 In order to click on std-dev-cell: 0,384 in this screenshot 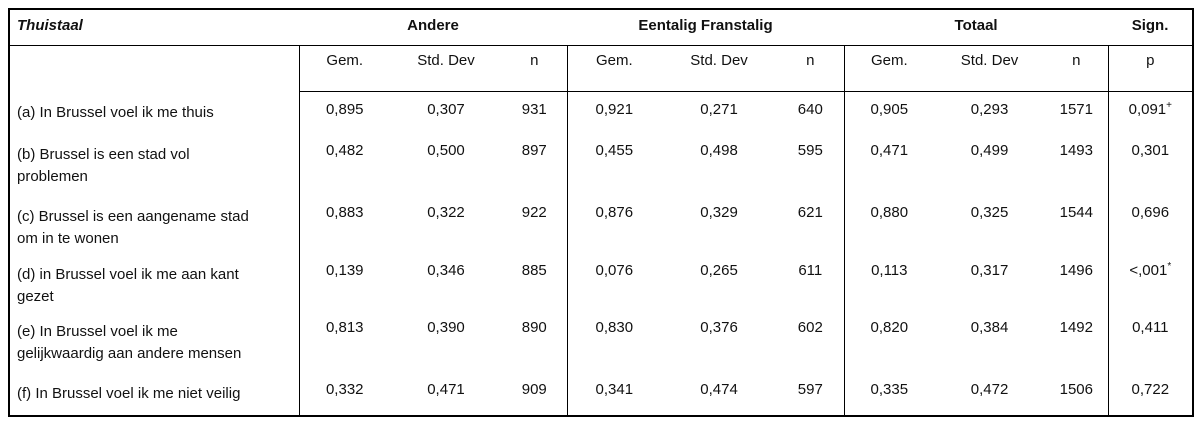, I will do `click(989, 327)`.